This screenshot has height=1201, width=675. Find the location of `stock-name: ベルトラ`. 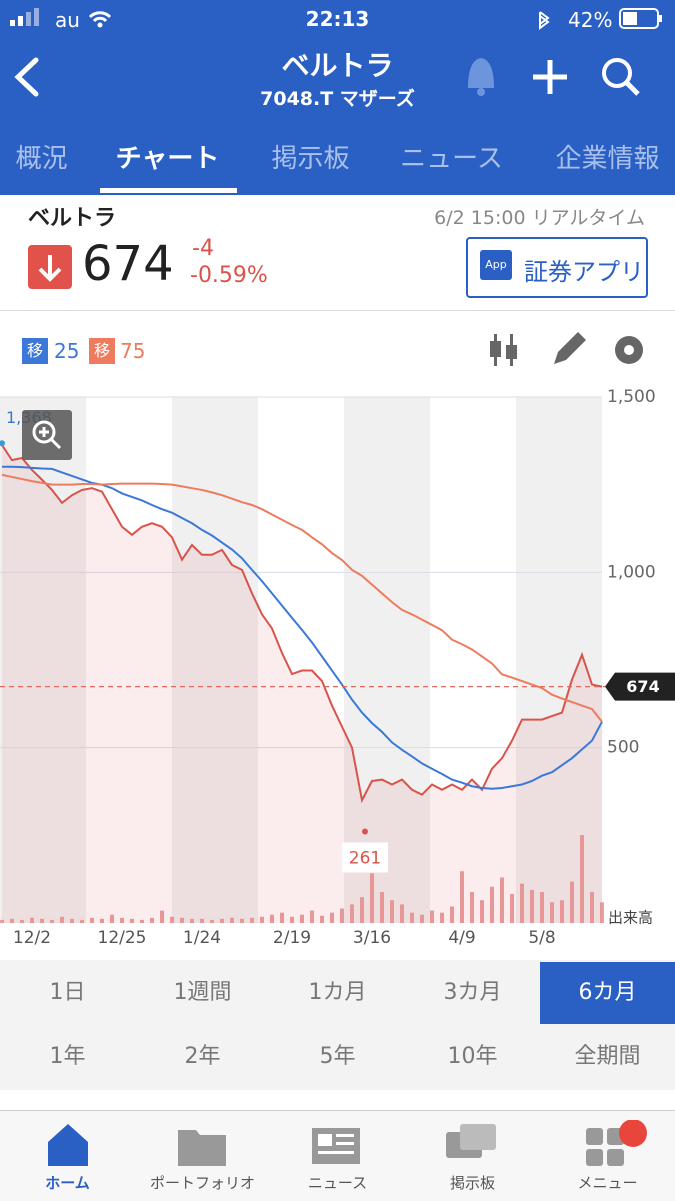

stock-name: ベルトラ is located at coordinates (72, 218).